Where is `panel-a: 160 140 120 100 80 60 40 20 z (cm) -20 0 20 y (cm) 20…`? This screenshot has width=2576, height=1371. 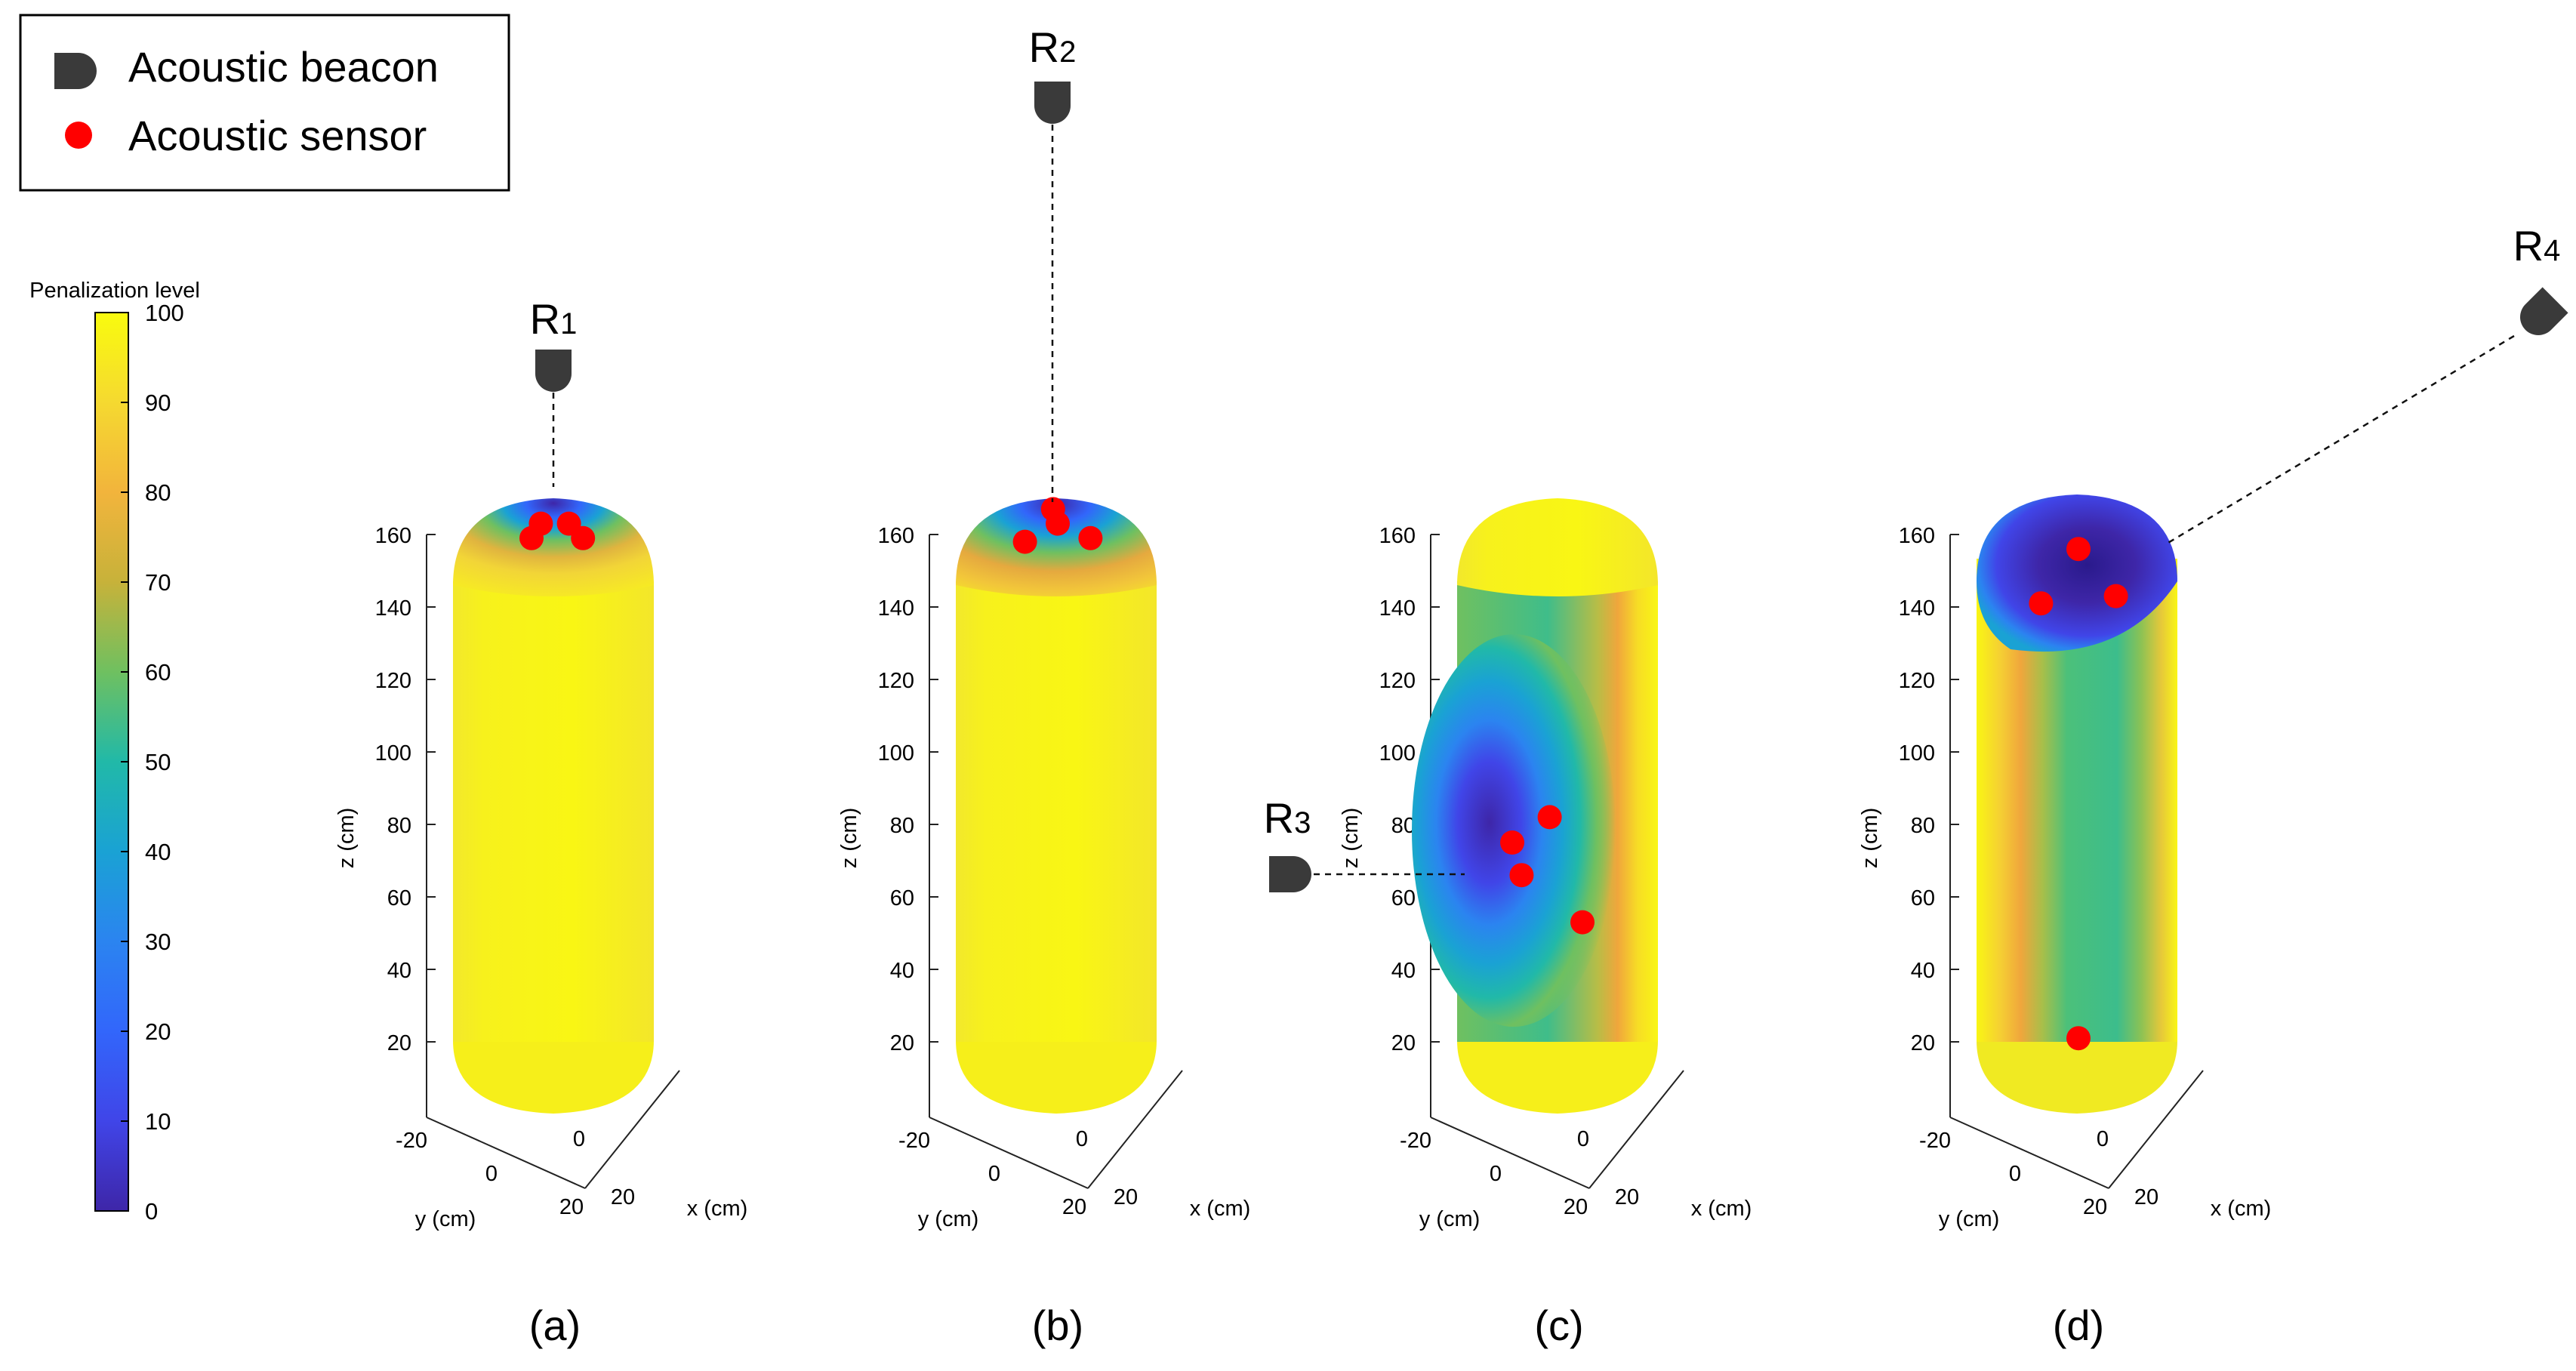
panel-a: 160 140 120 100 80 60 40 20 z (cm) -20 0 20 y (cm) 20… is located at coordinates (540, 822).